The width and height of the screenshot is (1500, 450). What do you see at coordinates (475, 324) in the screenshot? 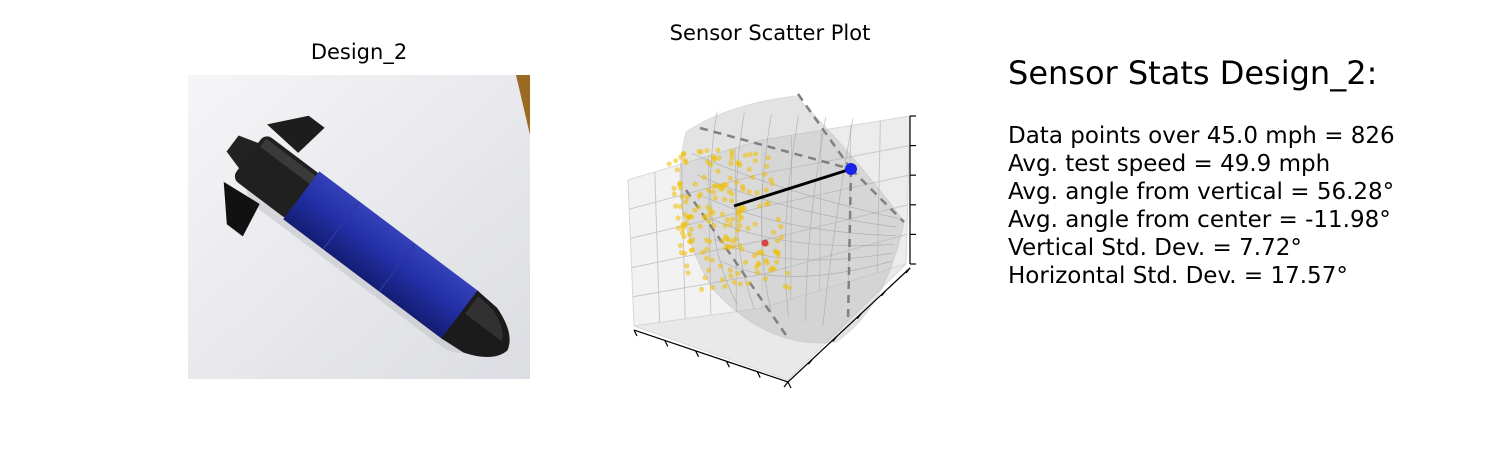
I see `nose-cone` at bounding box center [475, 324].